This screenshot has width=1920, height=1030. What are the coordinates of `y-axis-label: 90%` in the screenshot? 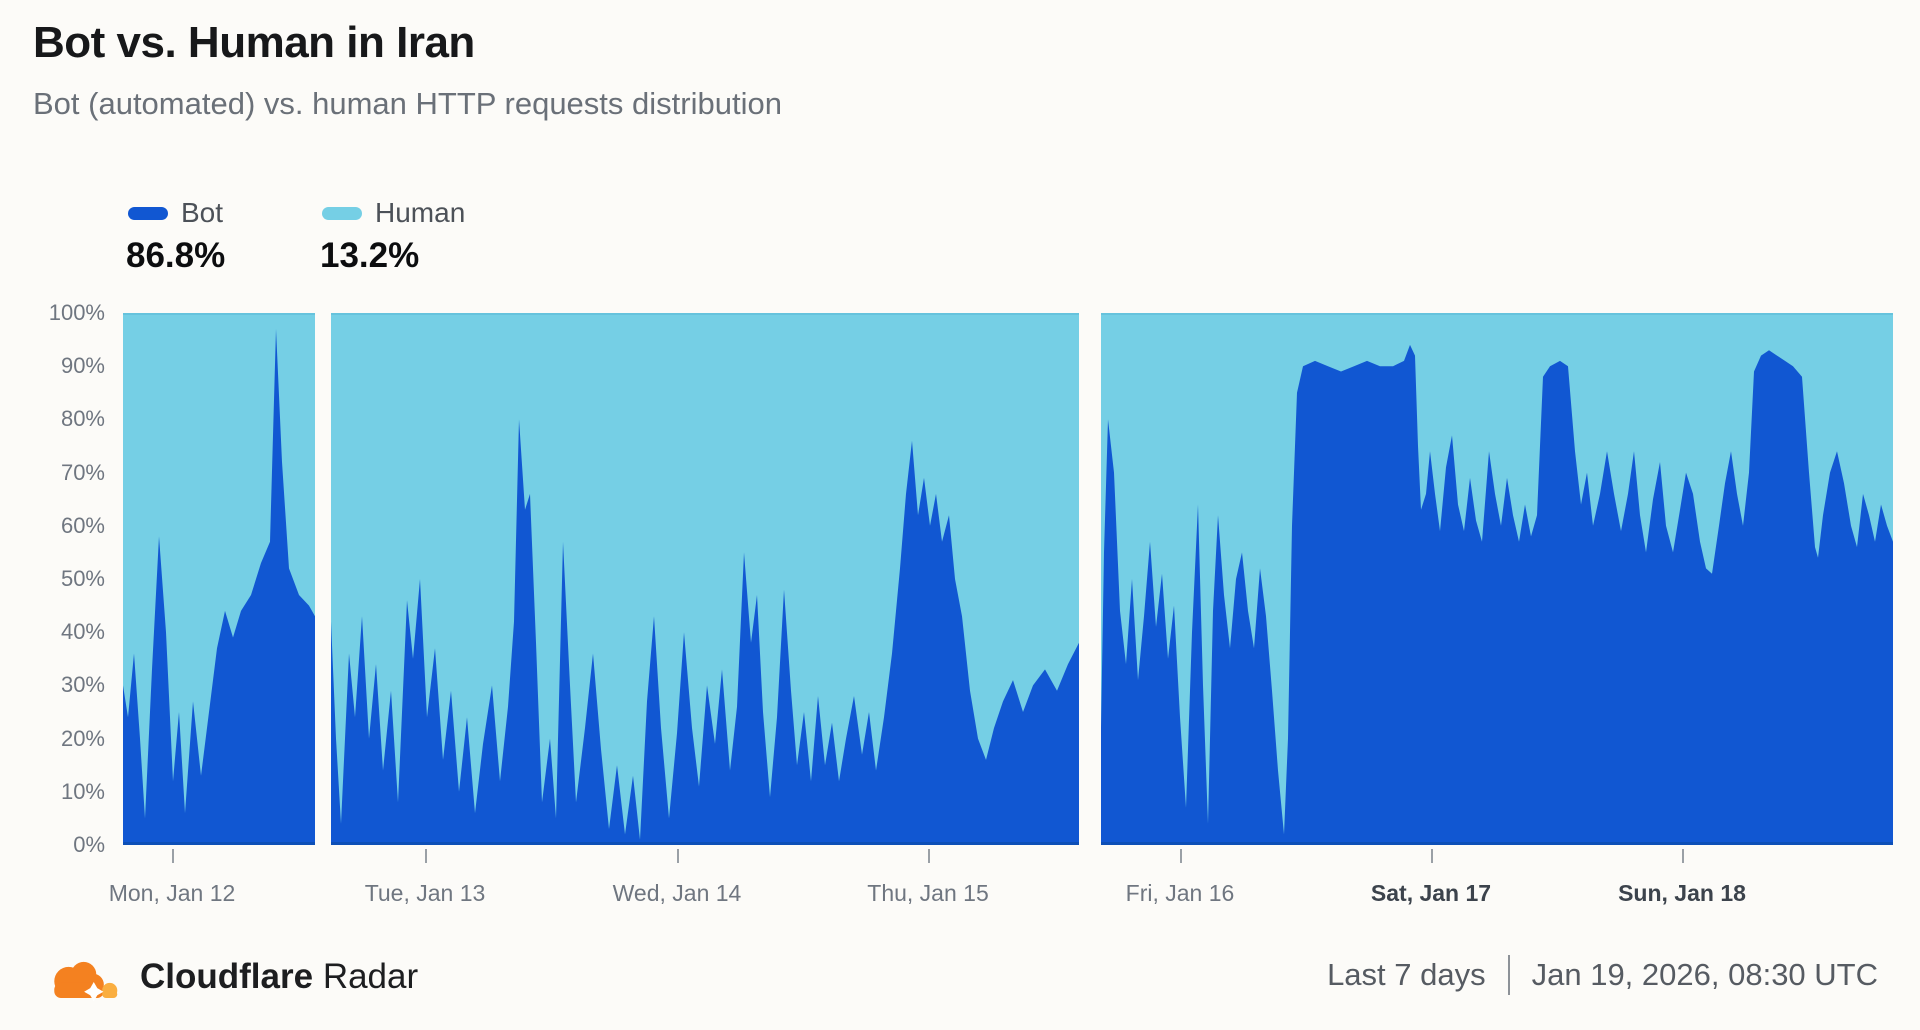 It's located at (82, 366).